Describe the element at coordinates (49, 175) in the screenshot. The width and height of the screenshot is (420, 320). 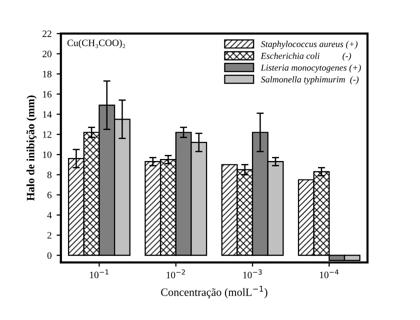
I see `y-tick-label: 8` at that location.